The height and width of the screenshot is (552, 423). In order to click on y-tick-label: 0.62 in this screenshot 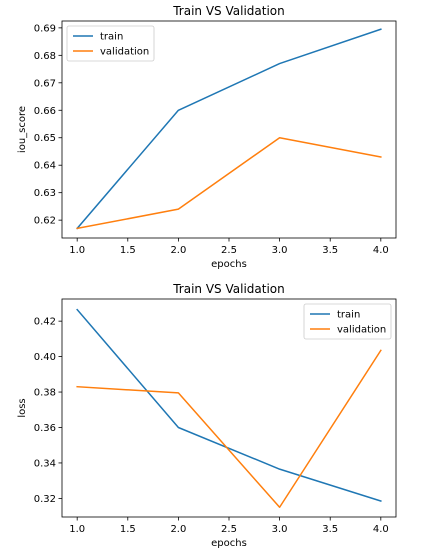, I will do `click(45, 221)`.